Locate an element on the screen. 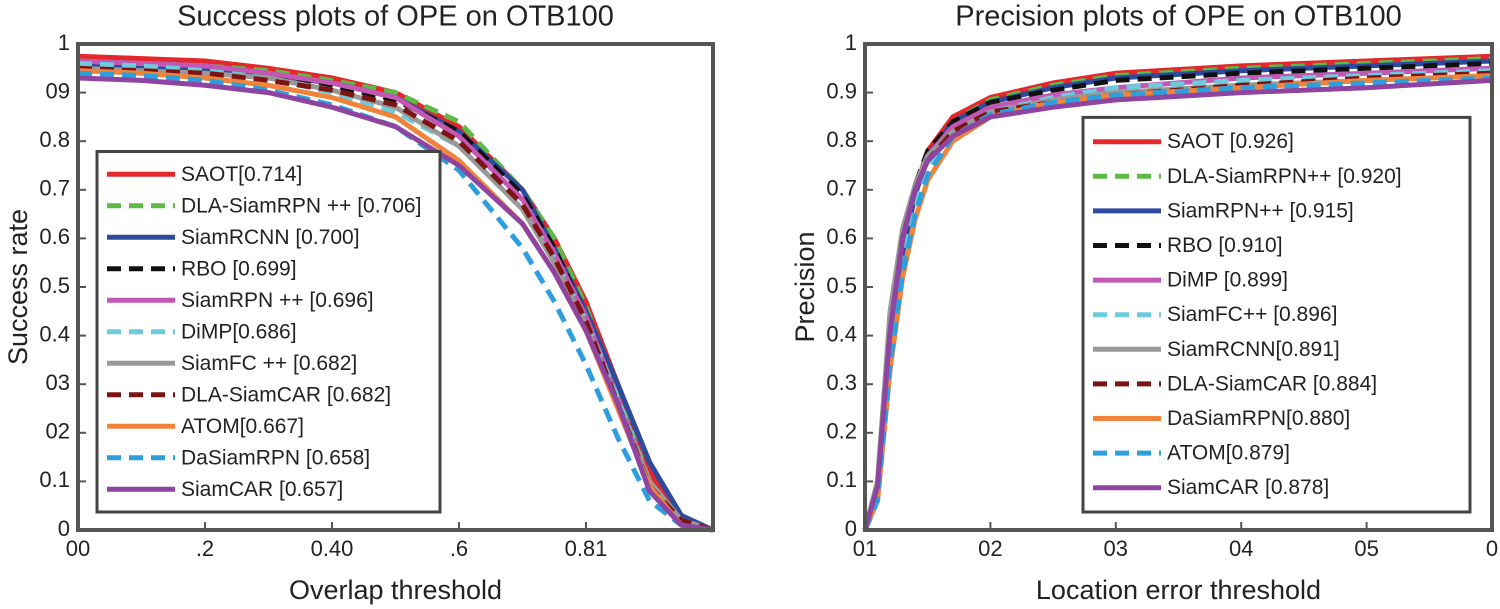 The width and height of the screenshot is (1500, 609). y-tick-label: 0.9 is located at coordinates (841, 90).